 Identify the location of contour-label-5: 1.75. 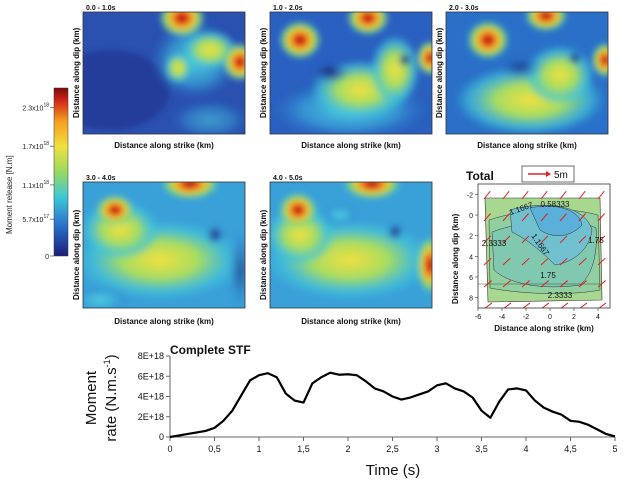
(548, 275).